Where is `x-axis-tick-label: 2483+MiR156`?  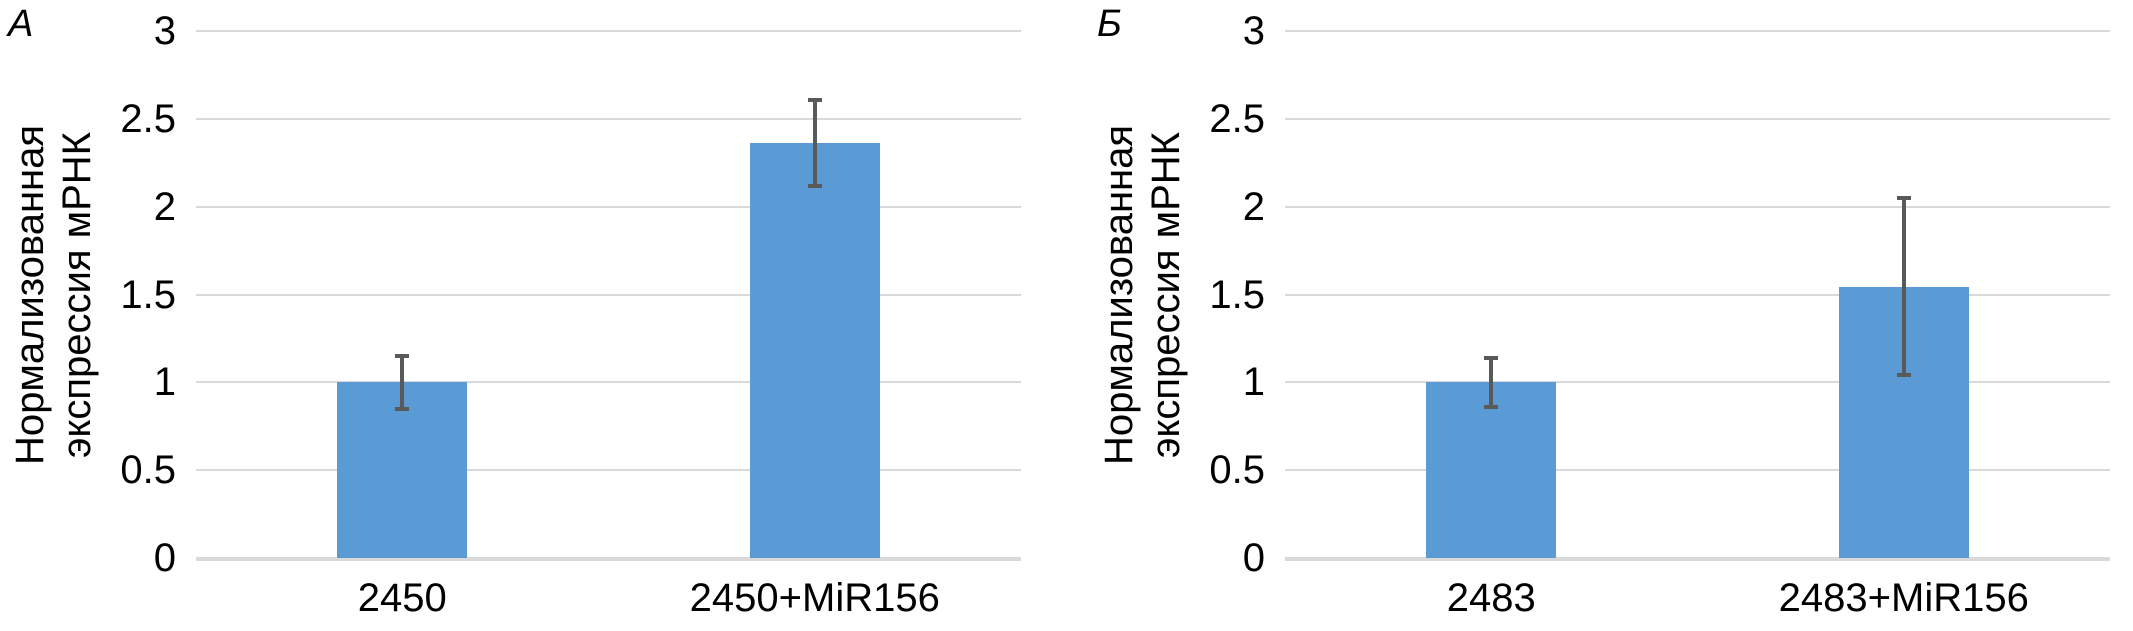
x-axis-tick-label: 2483+MiR156 is located at coordinates (1903, 598).